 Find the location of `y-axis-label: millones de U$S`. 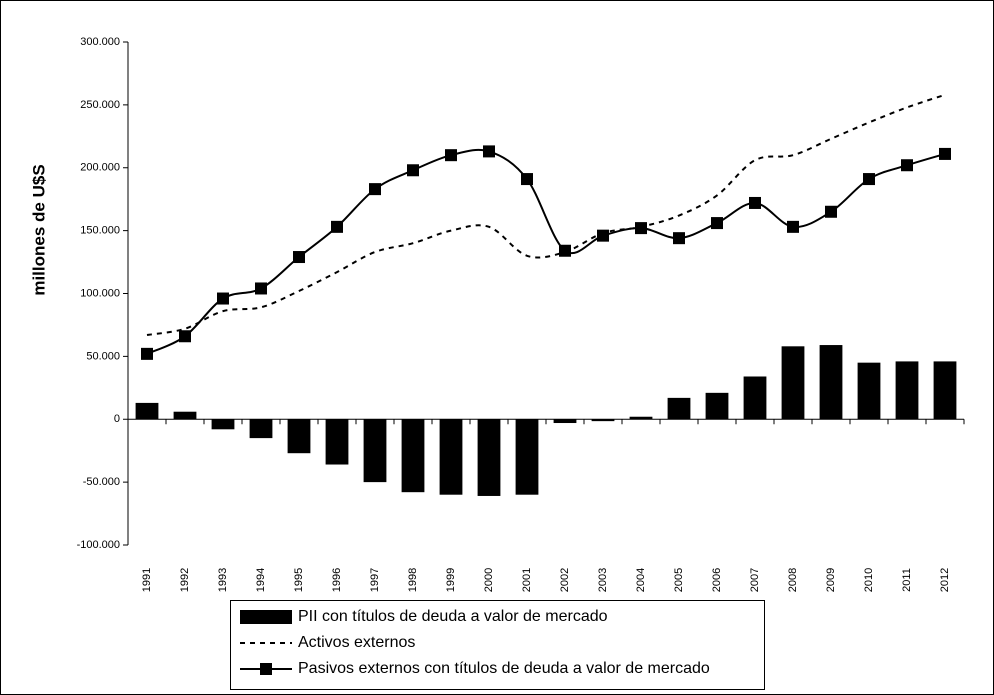

y-axis-label: millones de U$S is located at coordinates (38, 229).